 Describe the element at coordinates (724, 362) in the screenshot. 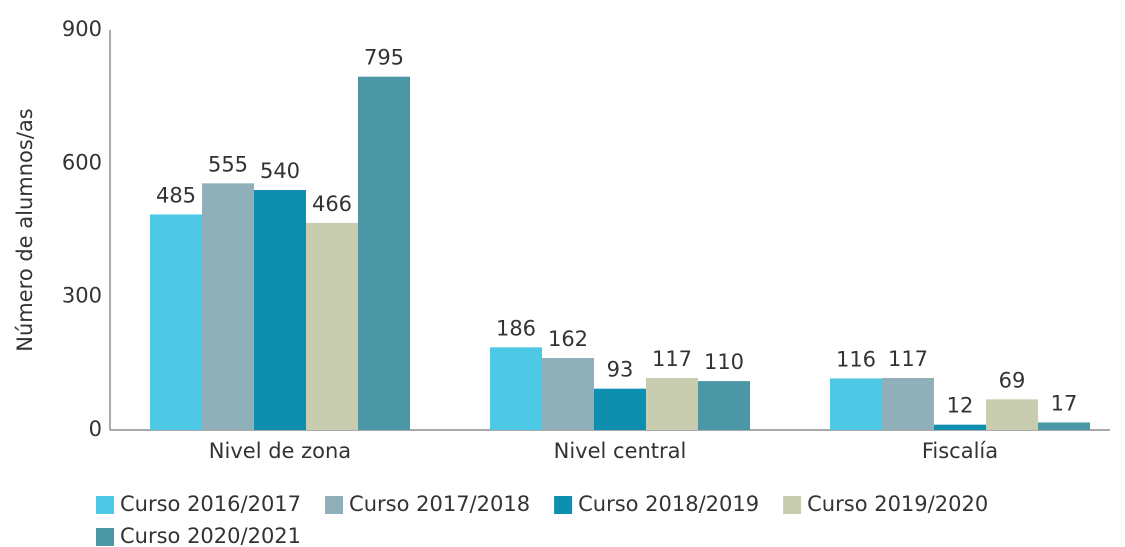

I see `data-label: 110` at that location.